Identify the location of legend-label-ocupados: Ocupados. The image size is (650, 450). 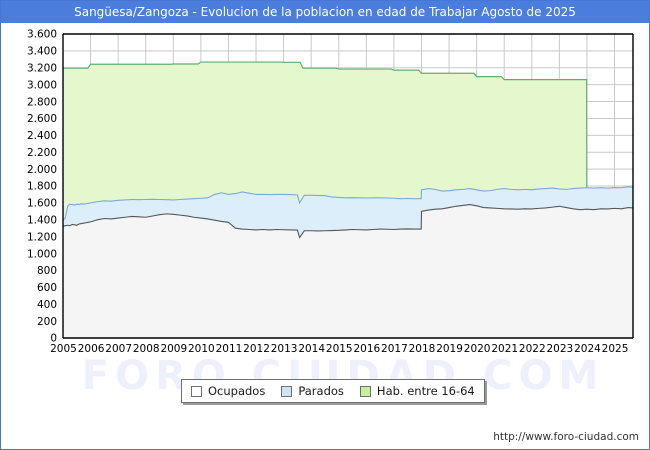
(237, 391).